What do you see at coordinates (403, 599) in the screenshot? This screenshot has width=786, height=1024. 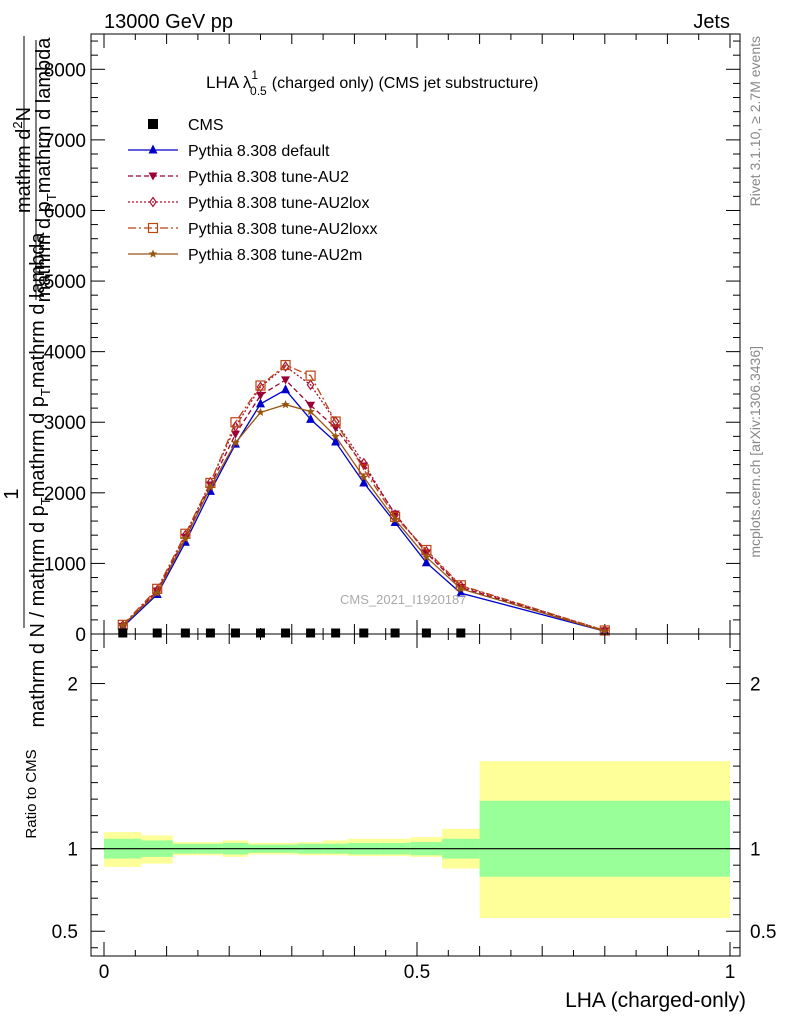 I see `analysis-watermark: CMS_2021_I1920187` at bounding box center [403, 599].